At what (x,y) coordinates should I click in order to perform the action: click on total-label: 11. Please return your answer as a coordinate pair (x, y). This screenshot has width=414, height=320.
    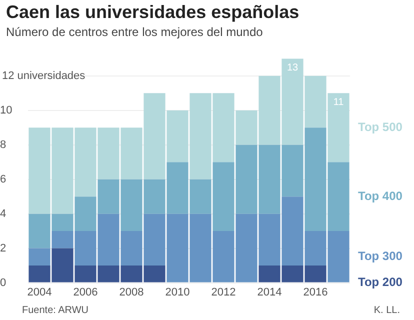
    Looking at the image, I should click on (338, 102).